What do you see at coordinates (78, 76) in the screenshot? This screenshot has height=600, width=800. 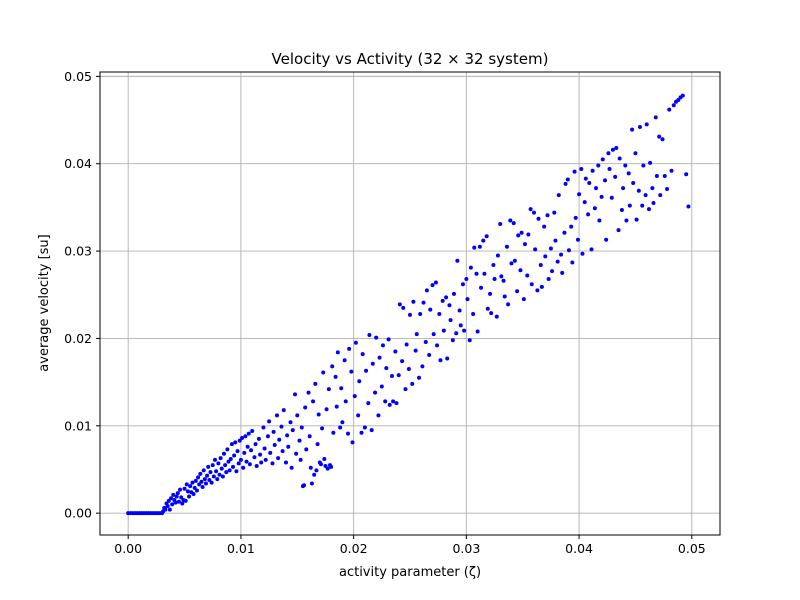 I see `y-tick-label: 0.05` at bounding box center [78, 76].